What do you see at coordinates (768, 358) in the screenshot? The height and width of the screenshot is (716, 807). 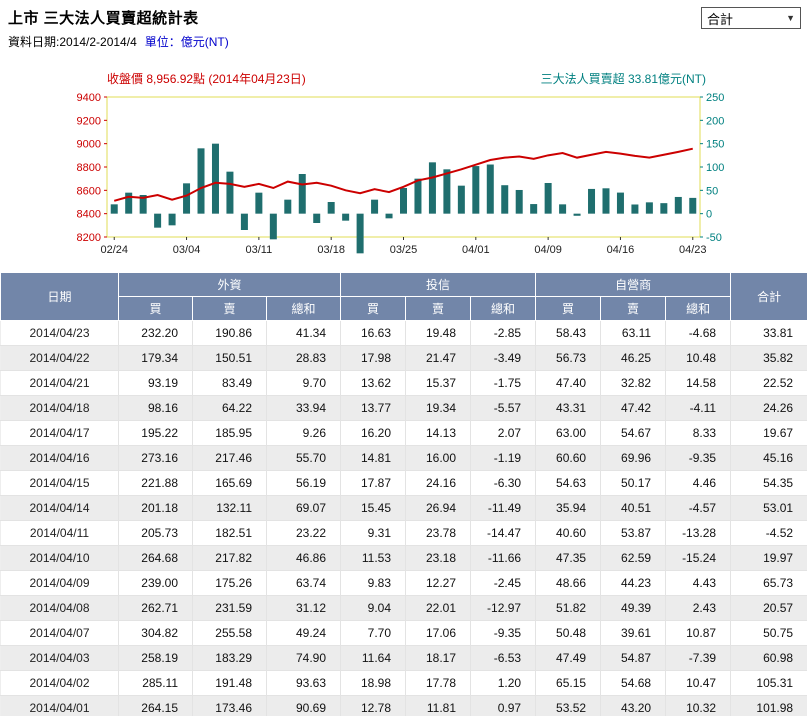 I see `total-cell: 35.82` at bounding box center [768, 358].